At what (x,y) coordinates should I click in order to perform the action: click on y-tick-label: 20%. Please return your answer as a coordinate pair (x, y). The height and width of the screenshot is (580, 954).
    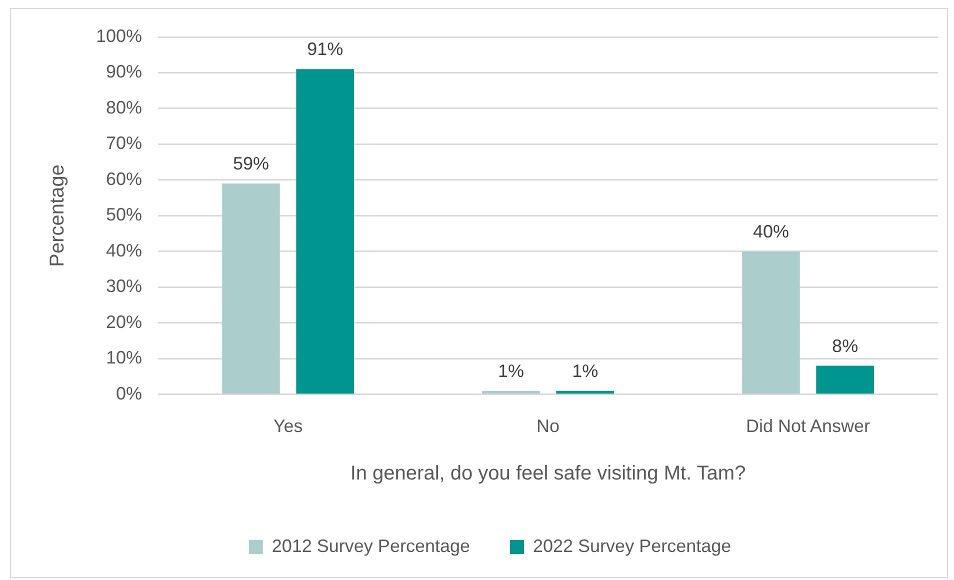
    Looking at the image, I should click on (124, 322).